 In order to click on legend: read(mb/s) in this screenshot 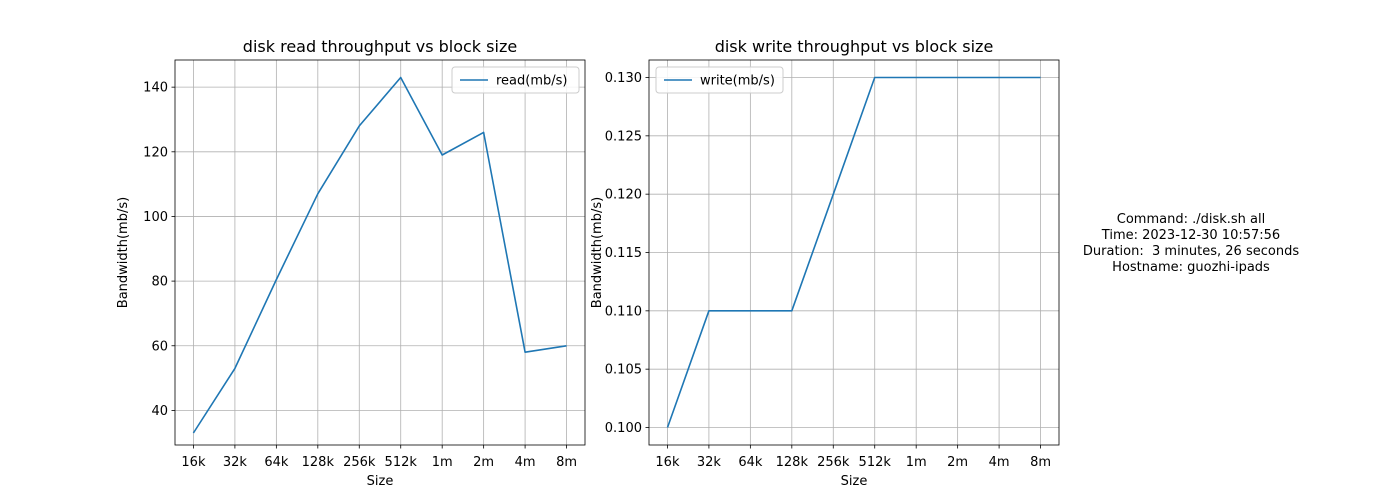, I will do `click(515, 80)`.